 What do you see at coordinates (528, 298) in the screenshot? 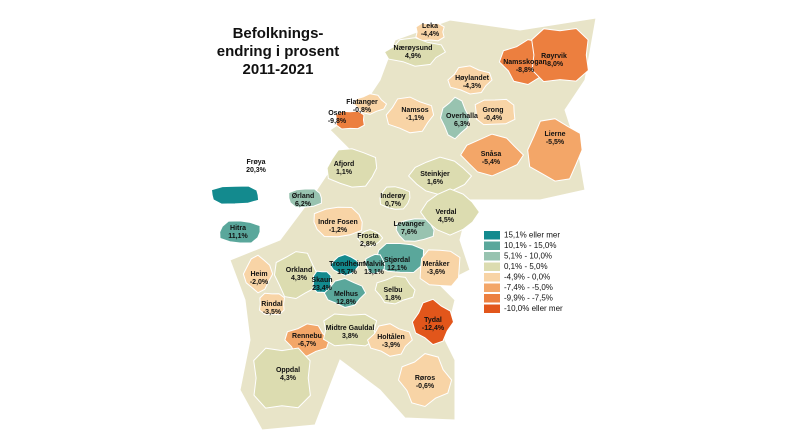
I see `legend-label: -9,9% - -7,5%` at bounding box center [528, 298].